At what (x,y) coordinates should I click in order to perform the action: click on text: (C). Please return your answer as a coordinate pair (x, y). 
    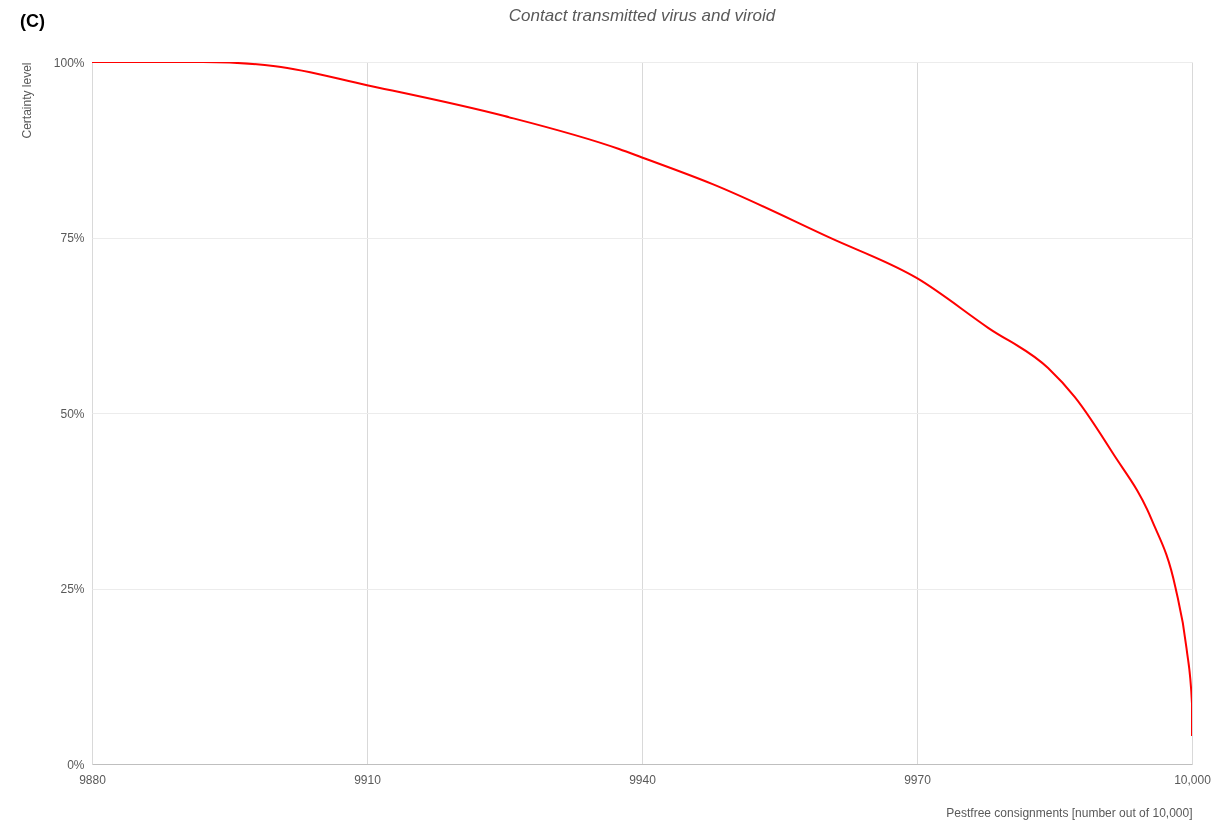
    Looking at the image, I should click on (32, 21).